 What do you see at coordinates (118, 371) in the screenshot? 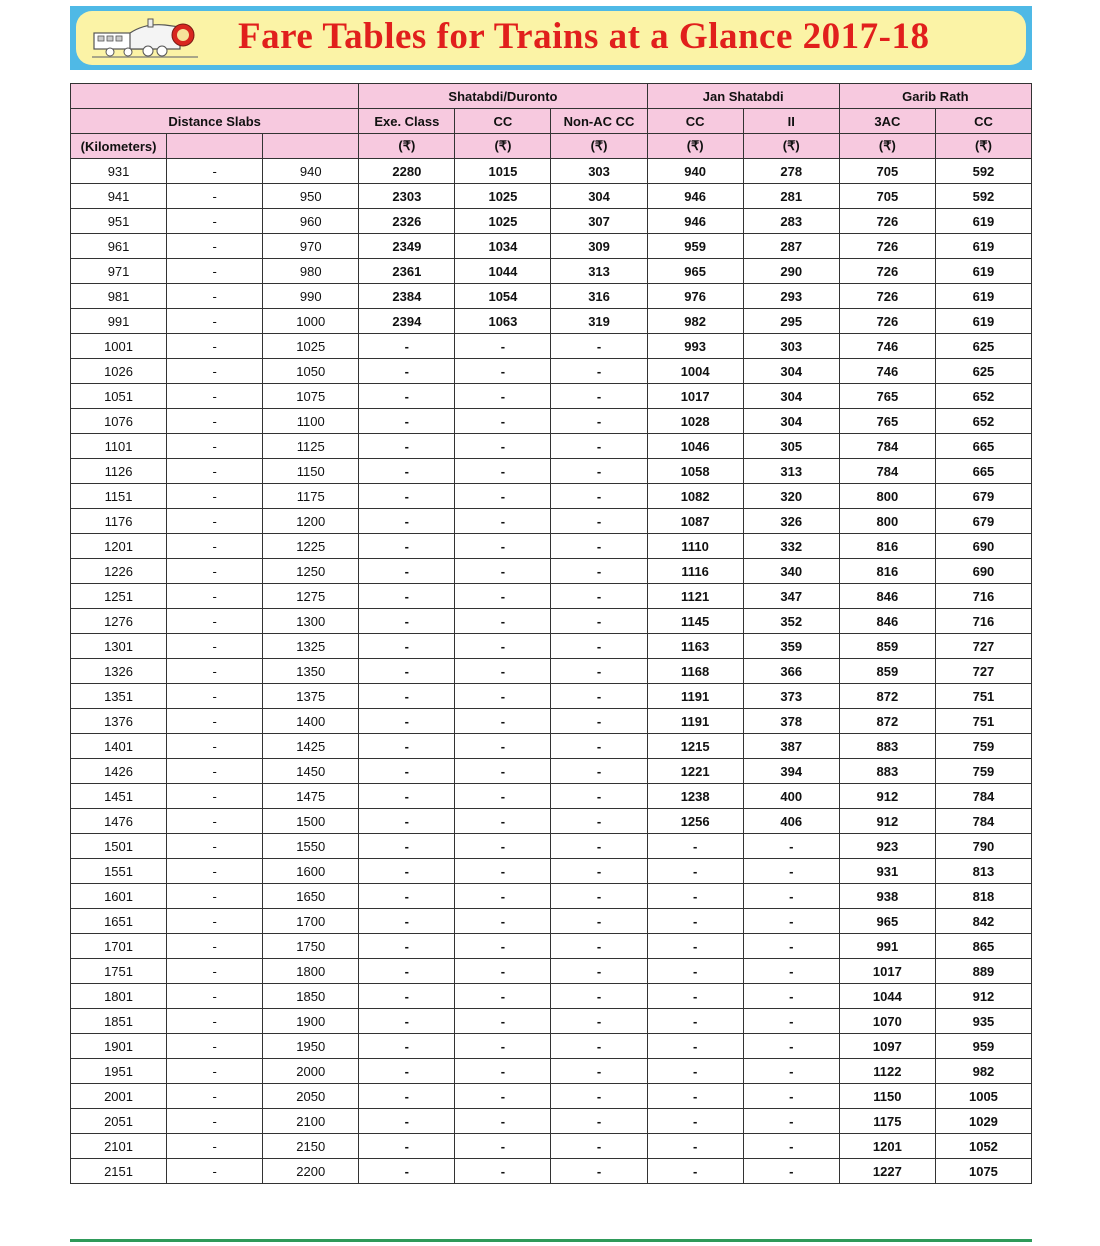
I see `from-km-cell: 1026` at bounding box center [118, 371].